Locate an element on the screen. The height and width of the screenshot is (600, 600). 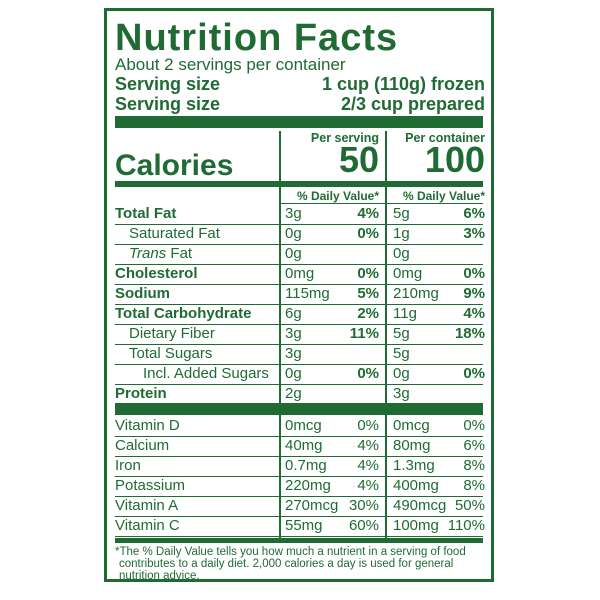
label-text: Incl. Added Sugars is located at coordinates (206, 373).